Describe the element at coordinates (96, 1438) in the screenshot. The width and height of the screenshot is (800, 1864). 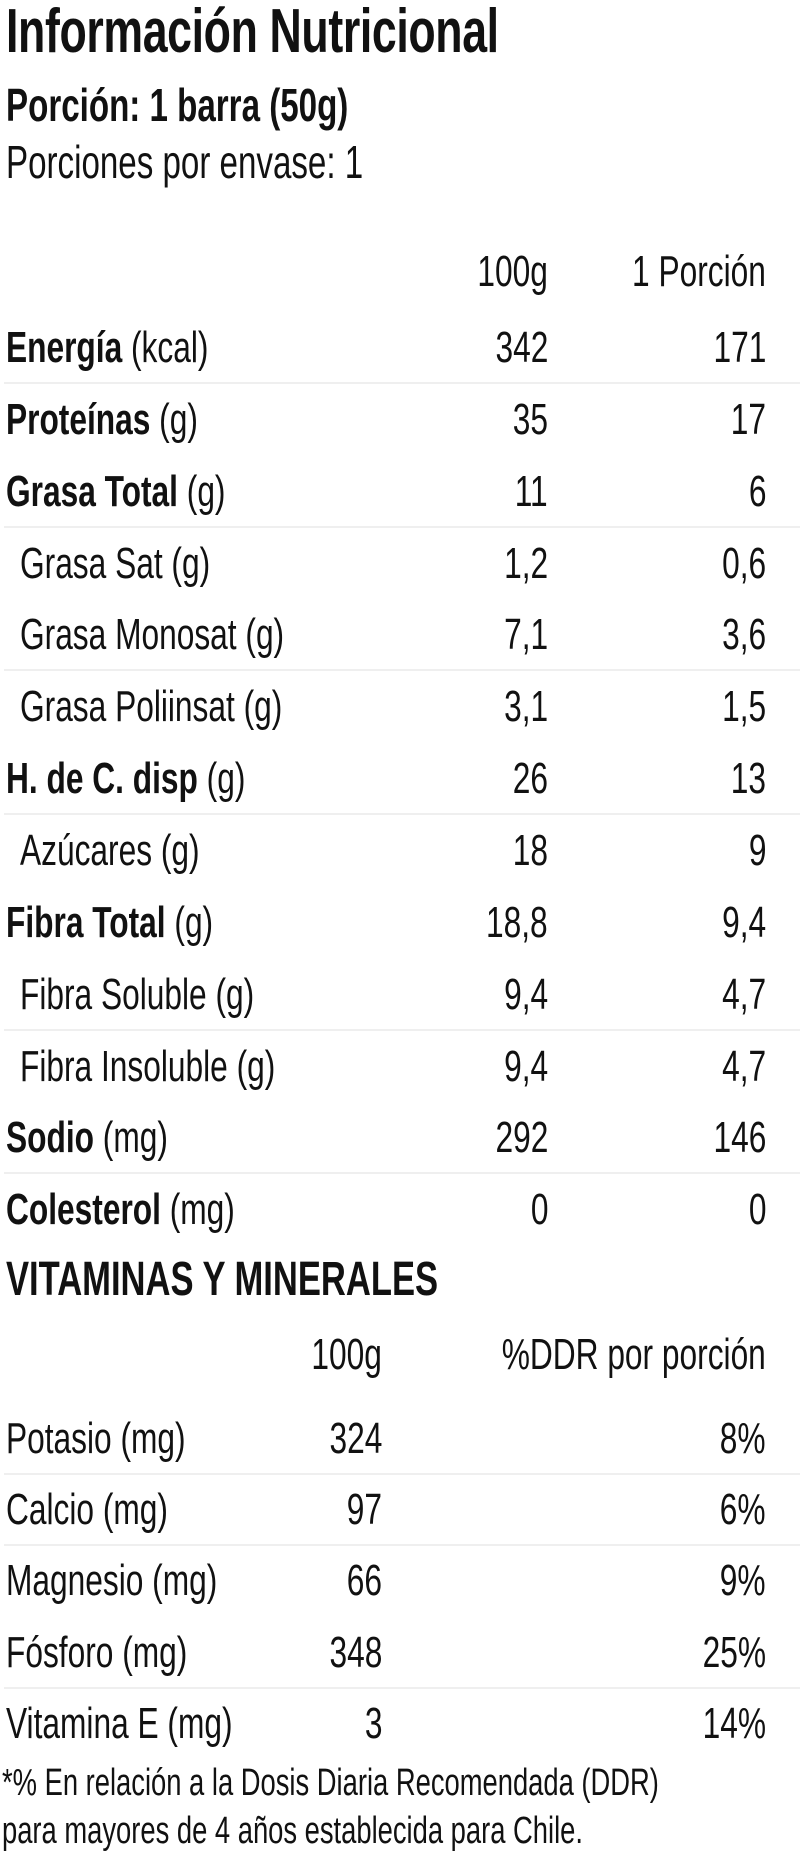
I see `row-label: Potasio (mg)` at that location.